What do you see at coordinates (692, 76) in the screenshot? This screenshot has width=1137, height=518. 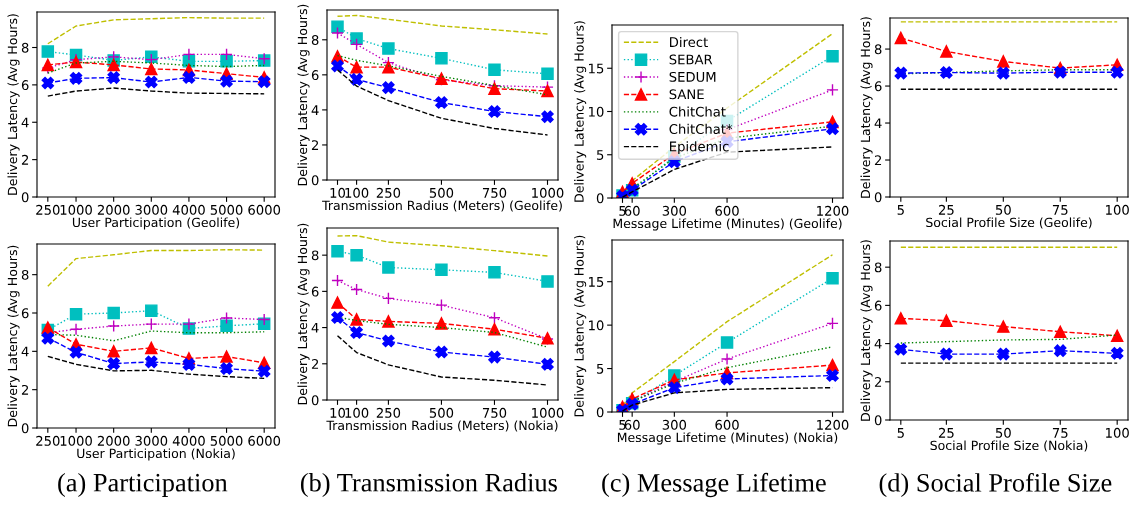 I see `legend-label: SEDUM` at bounding box center [692, 76].